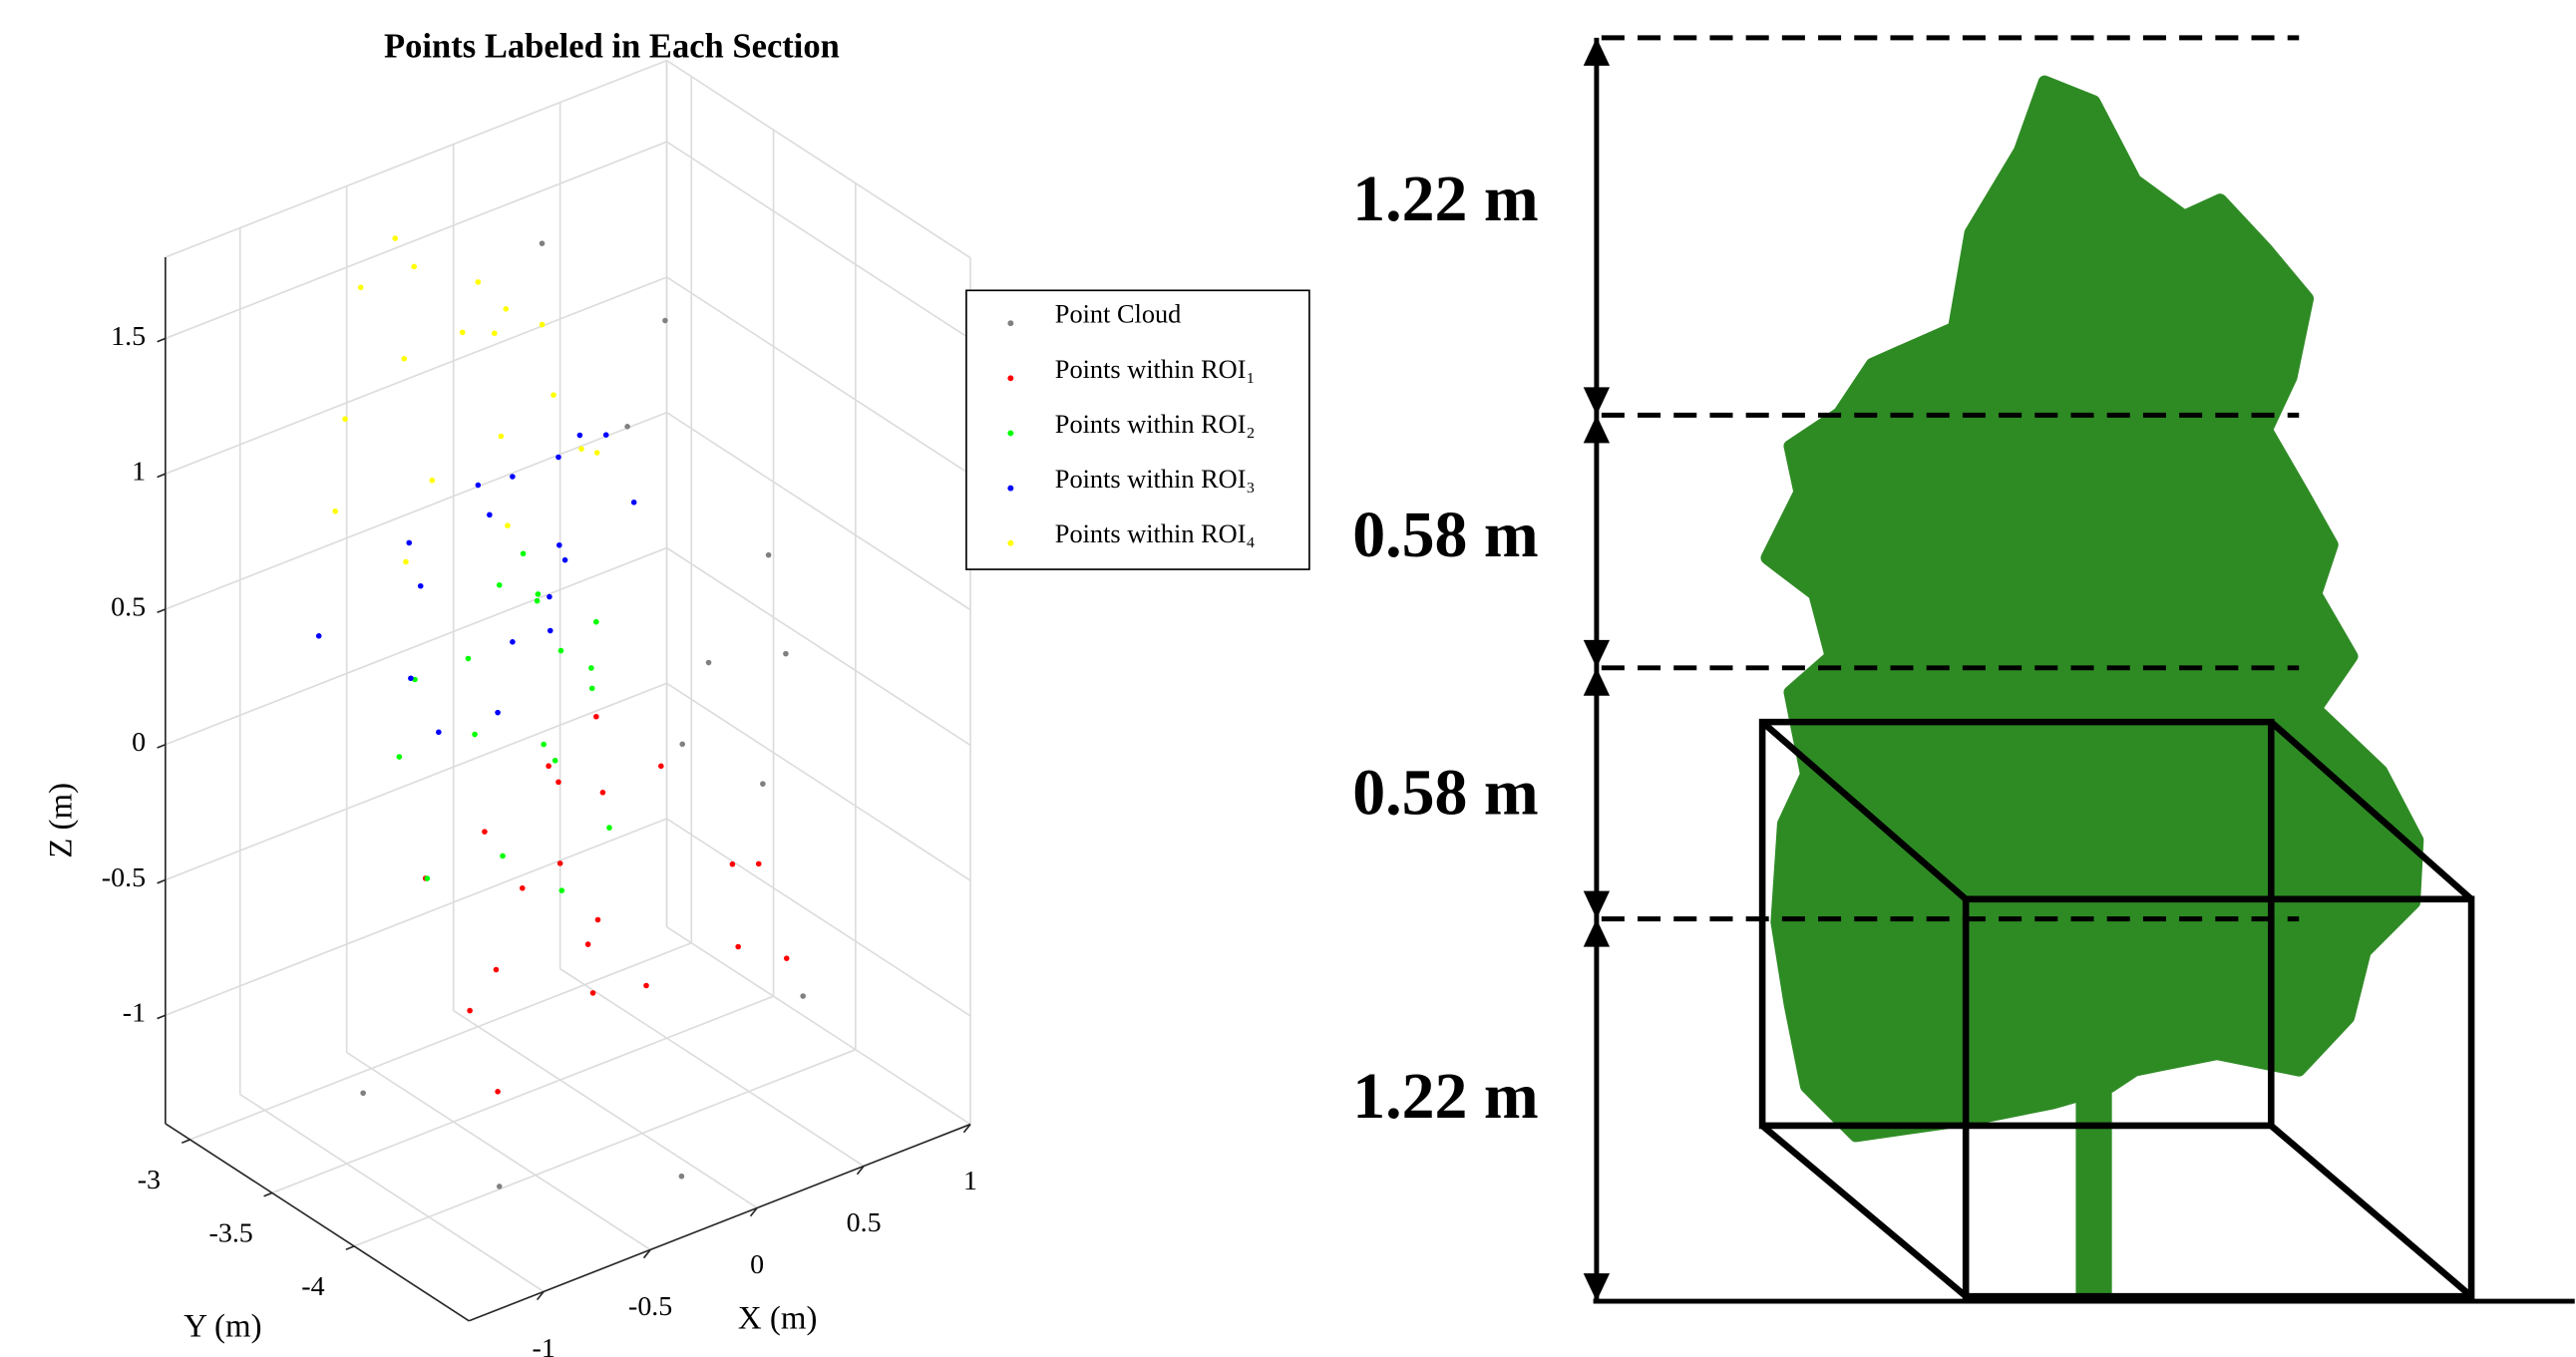  I want to click on z-tick, so click(162, 340).